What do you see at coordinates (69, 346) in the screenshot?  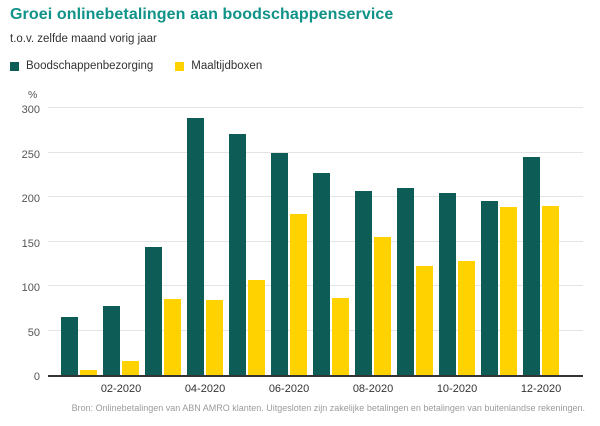 I see `bar-boodschappenbezorging-01-2020` at bounding box center [69, 346].